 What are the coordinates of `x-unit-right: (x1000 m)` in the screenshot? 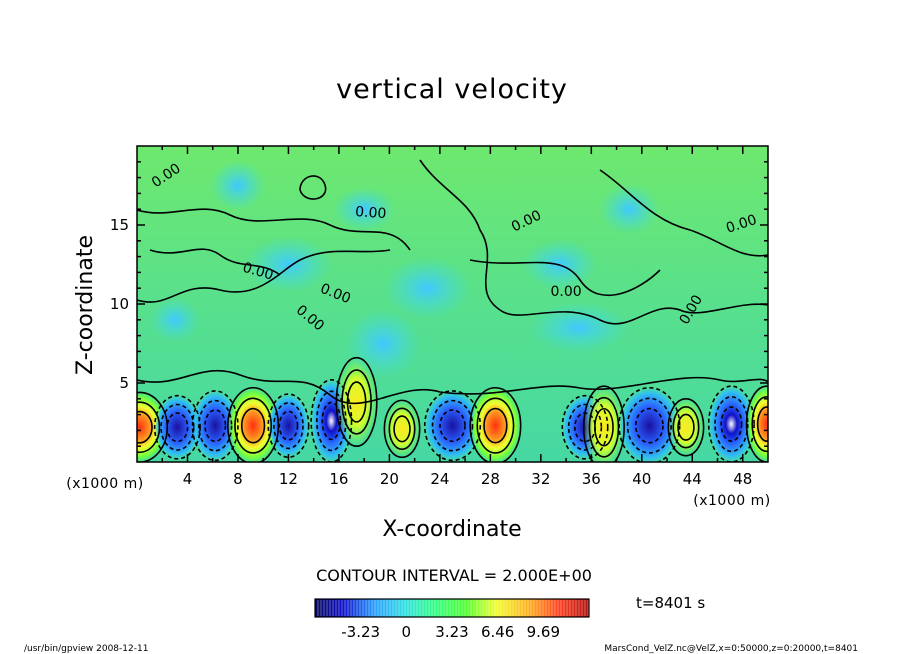 It's located at (731, 501).